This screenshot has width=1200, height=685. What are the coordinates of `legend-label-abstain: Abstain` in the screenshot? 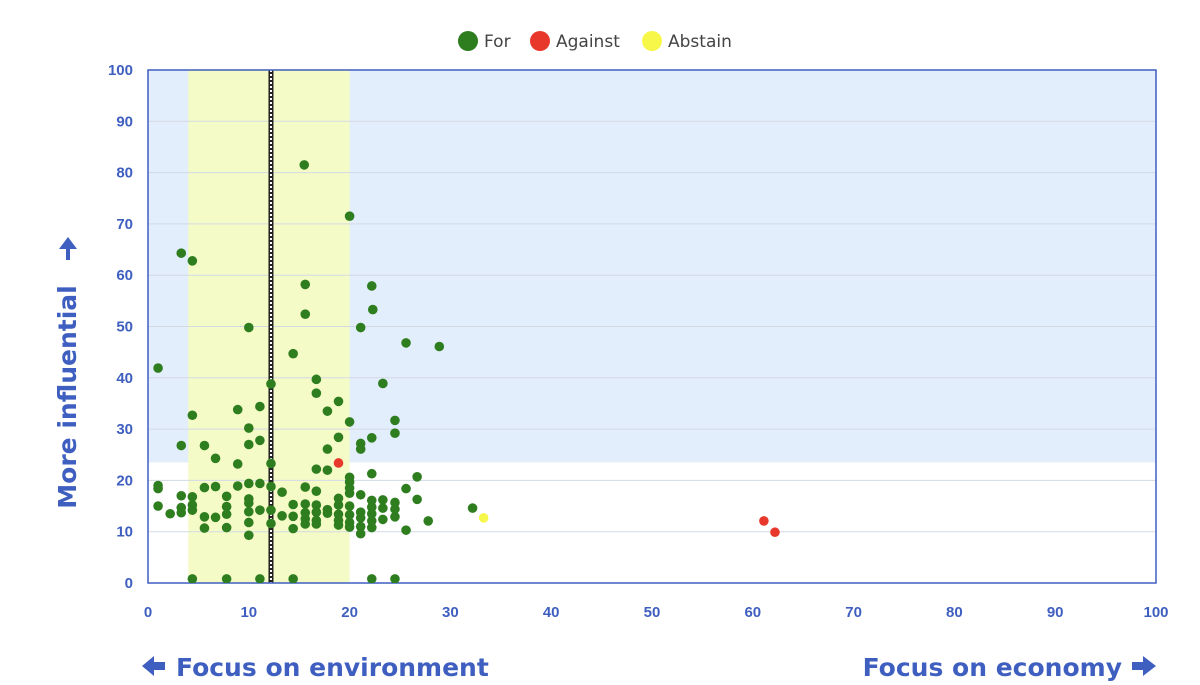 It's located at (700, 42).